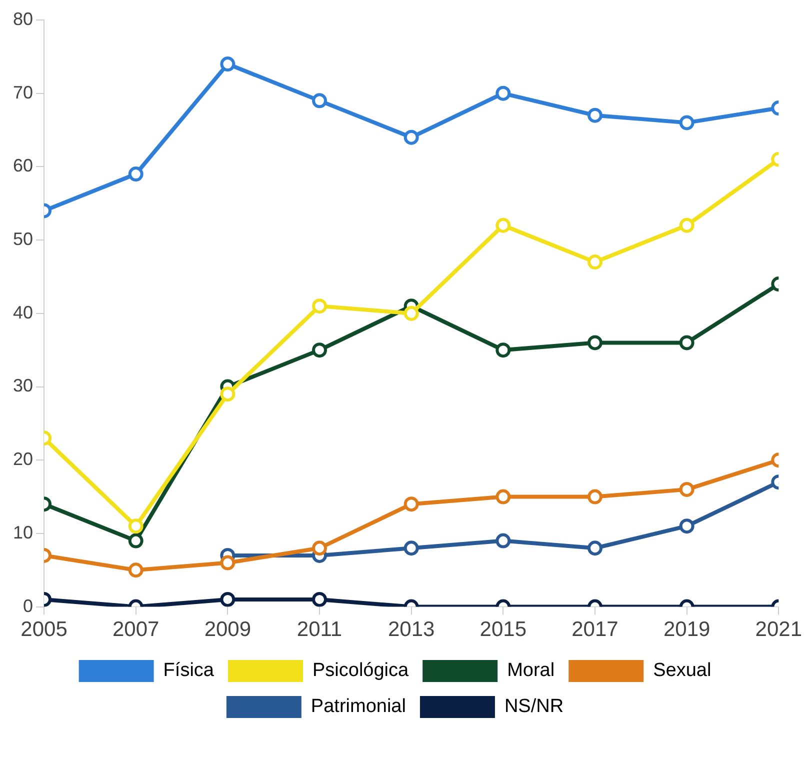 The height and width of the screenshot is (758, 805). What do you see at coordinates (23, 239) in the screenshot?
I see `y-tick-label: 50` at bounding box center [23, 239].